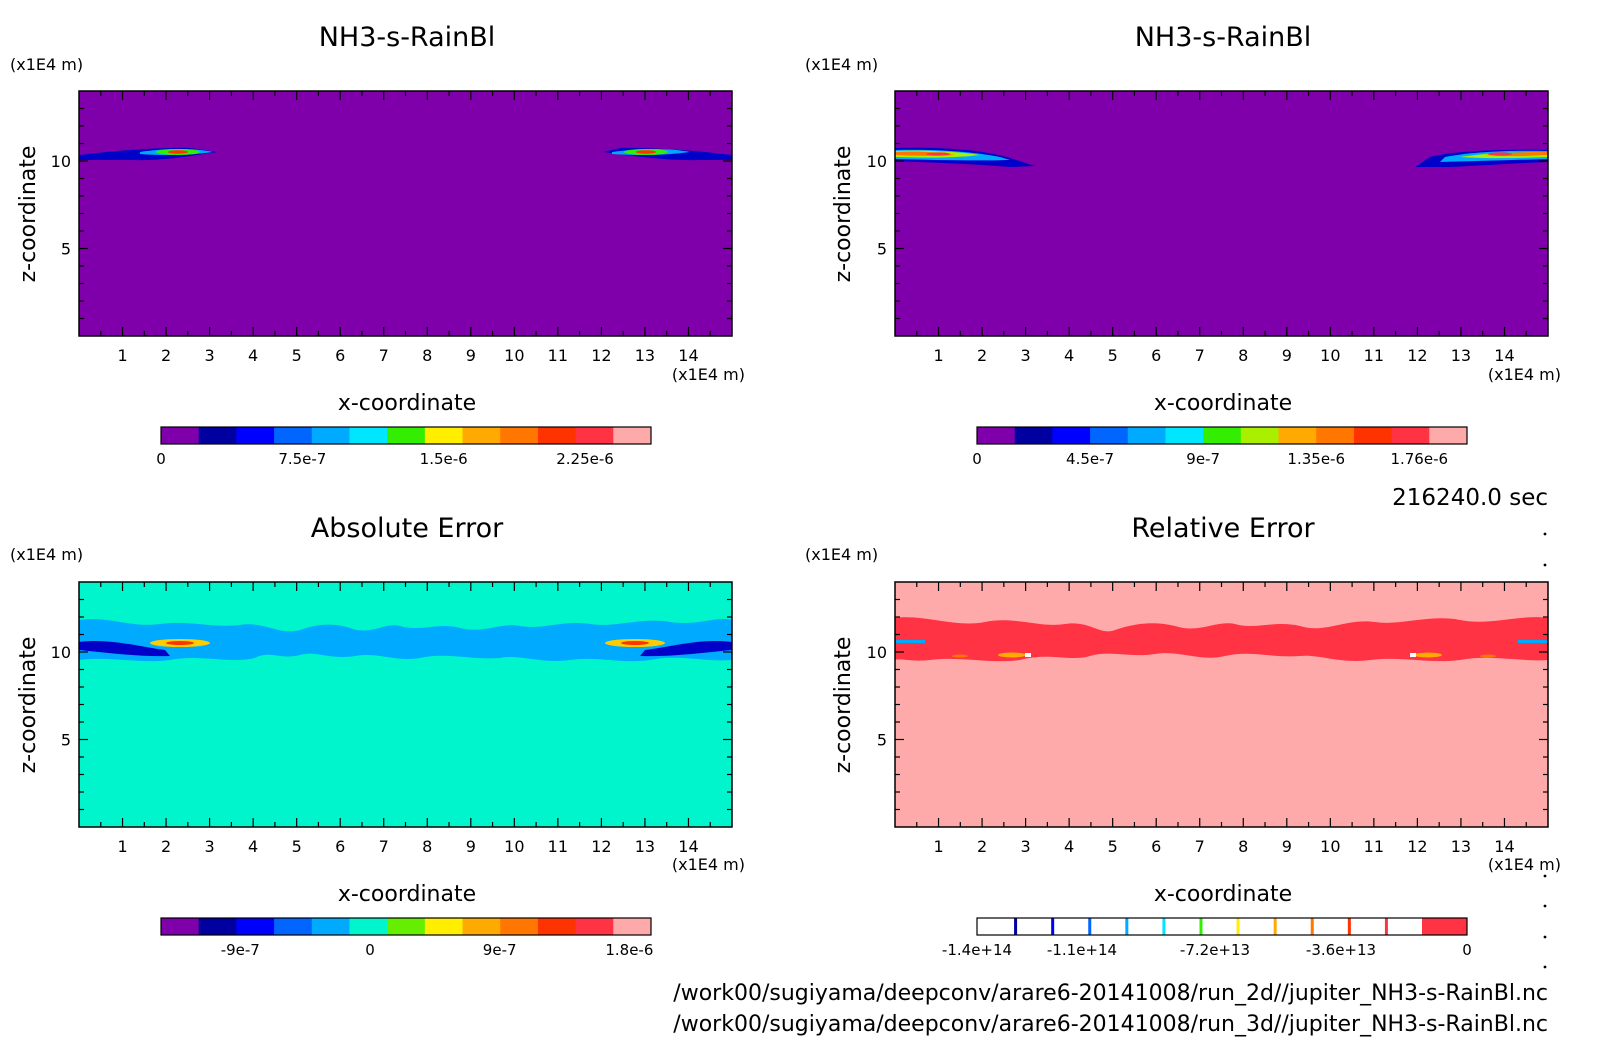 The width and height of the screenshot is (1604, 1058). What do you see at coordinates (1156, 846) in the screenshot?
I see `x-tick-label: 6` at bounding box center [1156, 846].